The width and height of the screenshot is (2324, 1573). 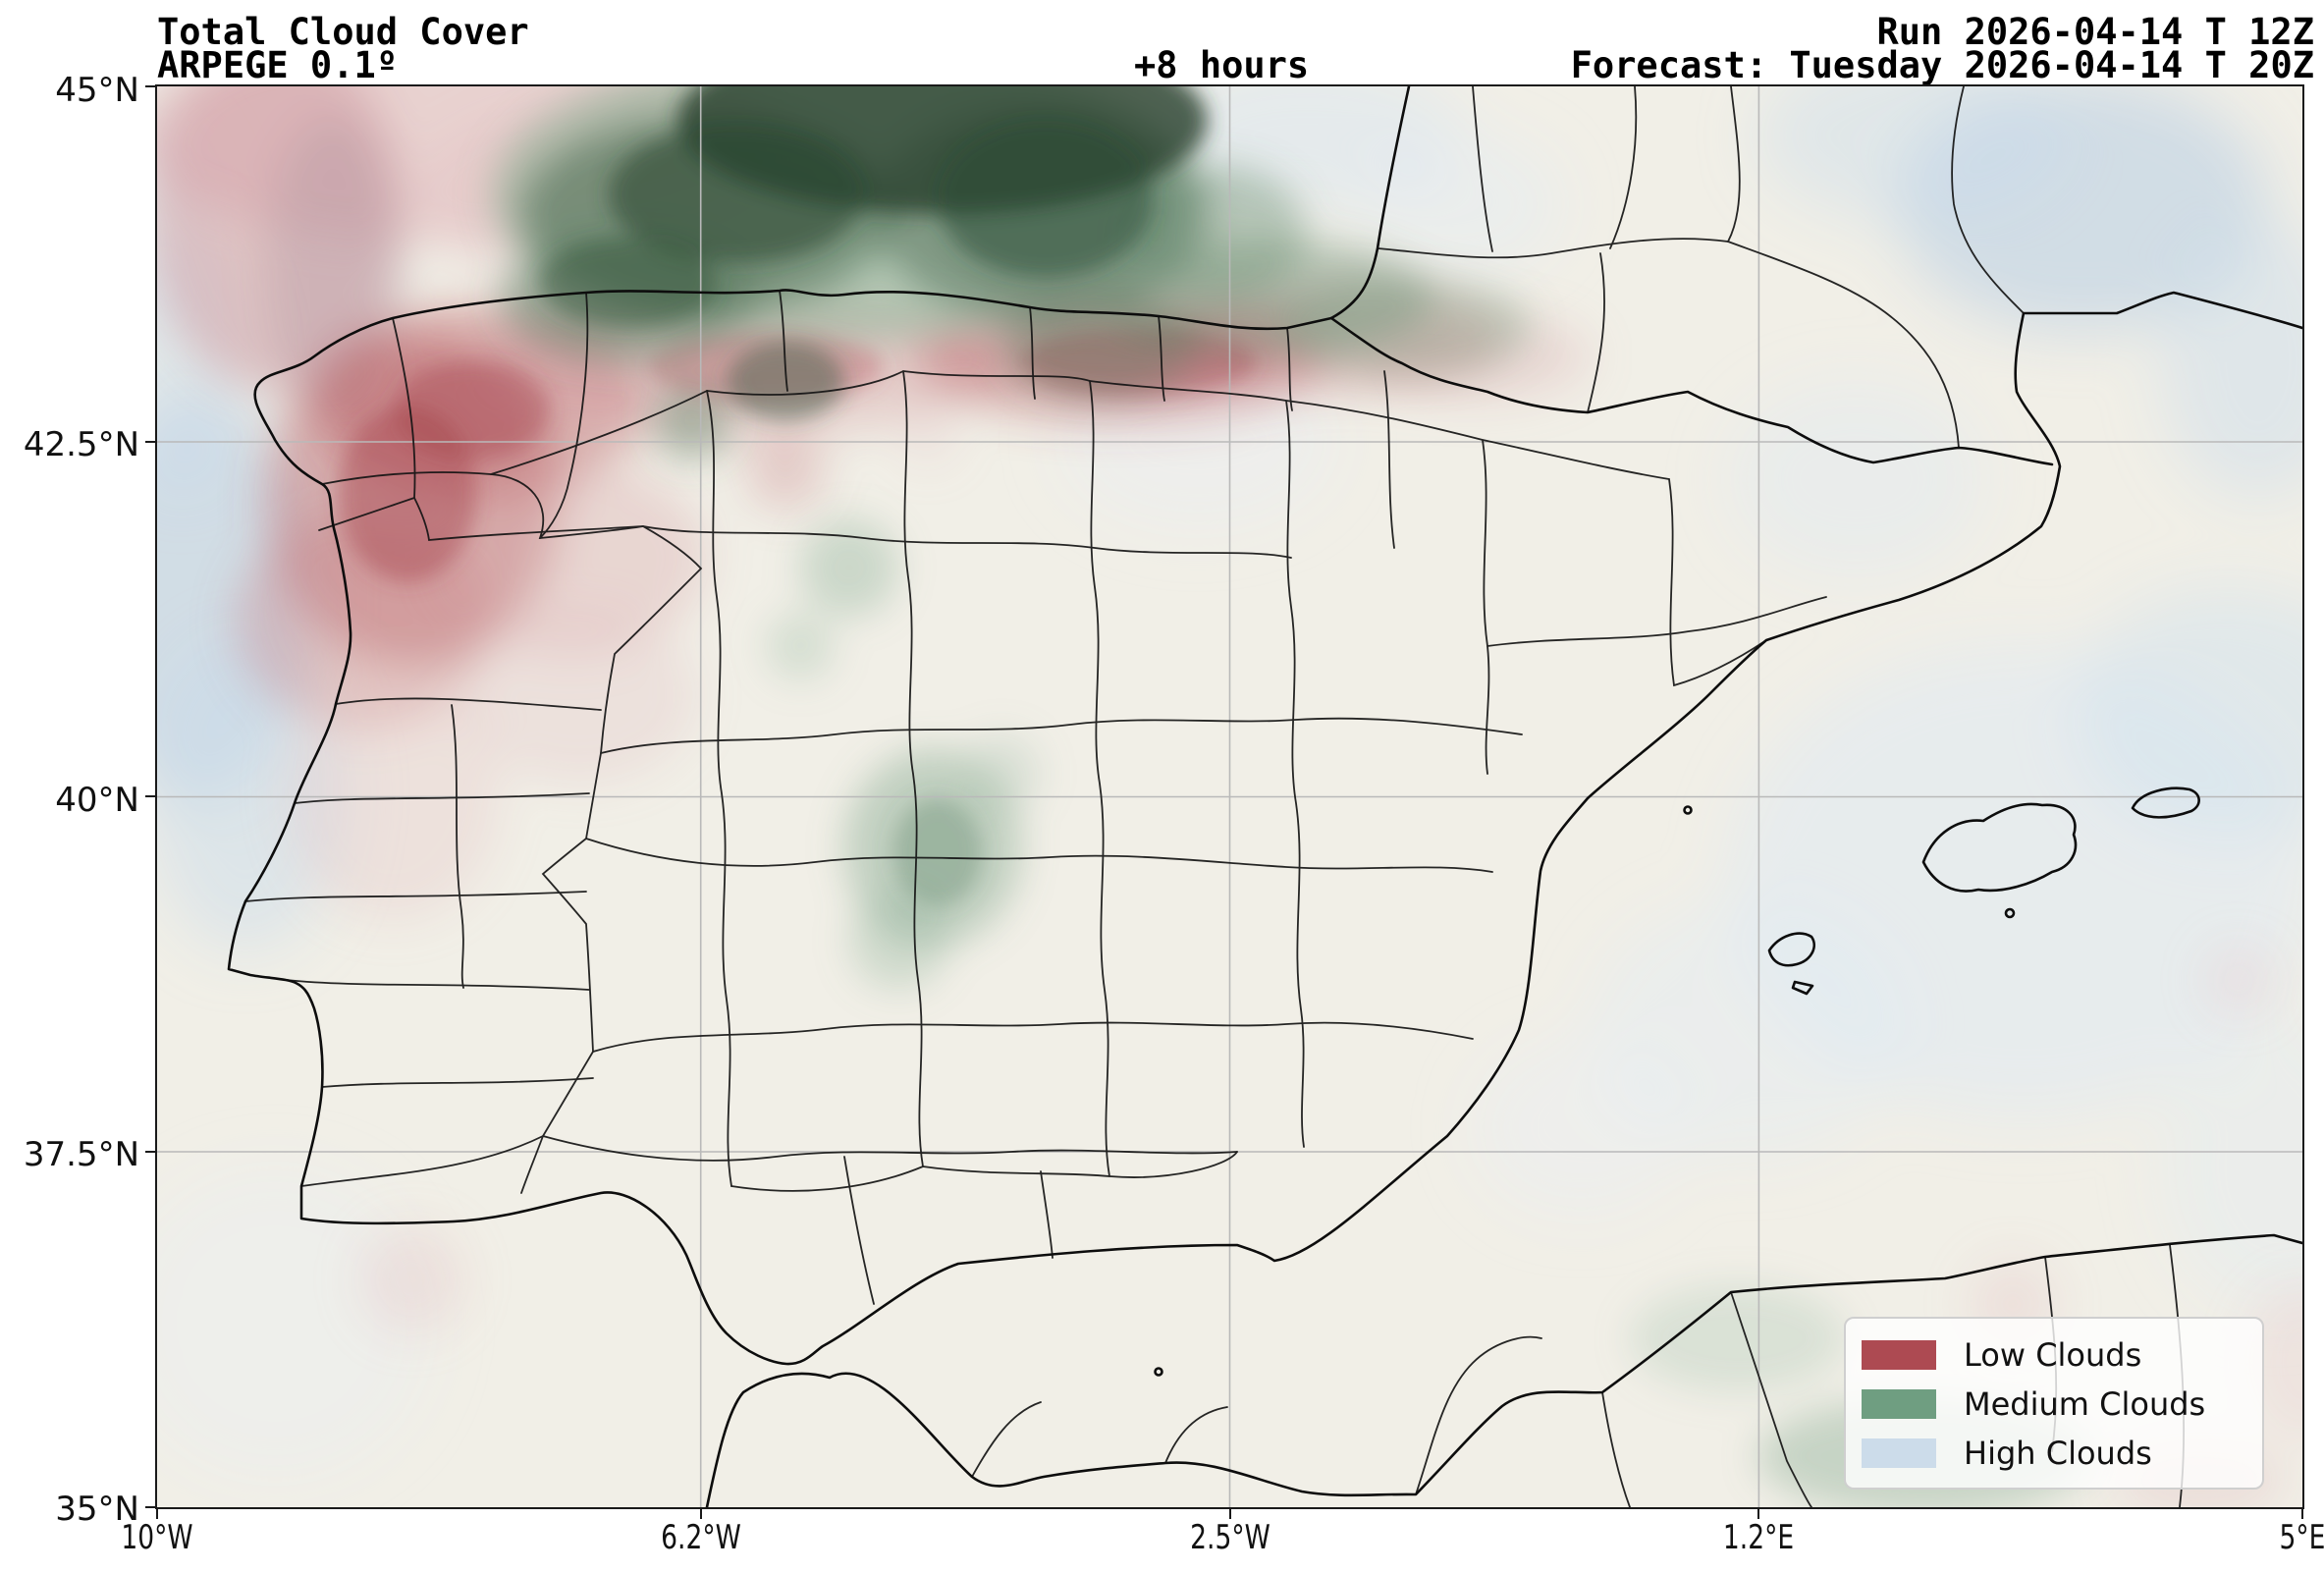 I want to click on lon-tick-label: 10°W, so click(x=157, y=1537).